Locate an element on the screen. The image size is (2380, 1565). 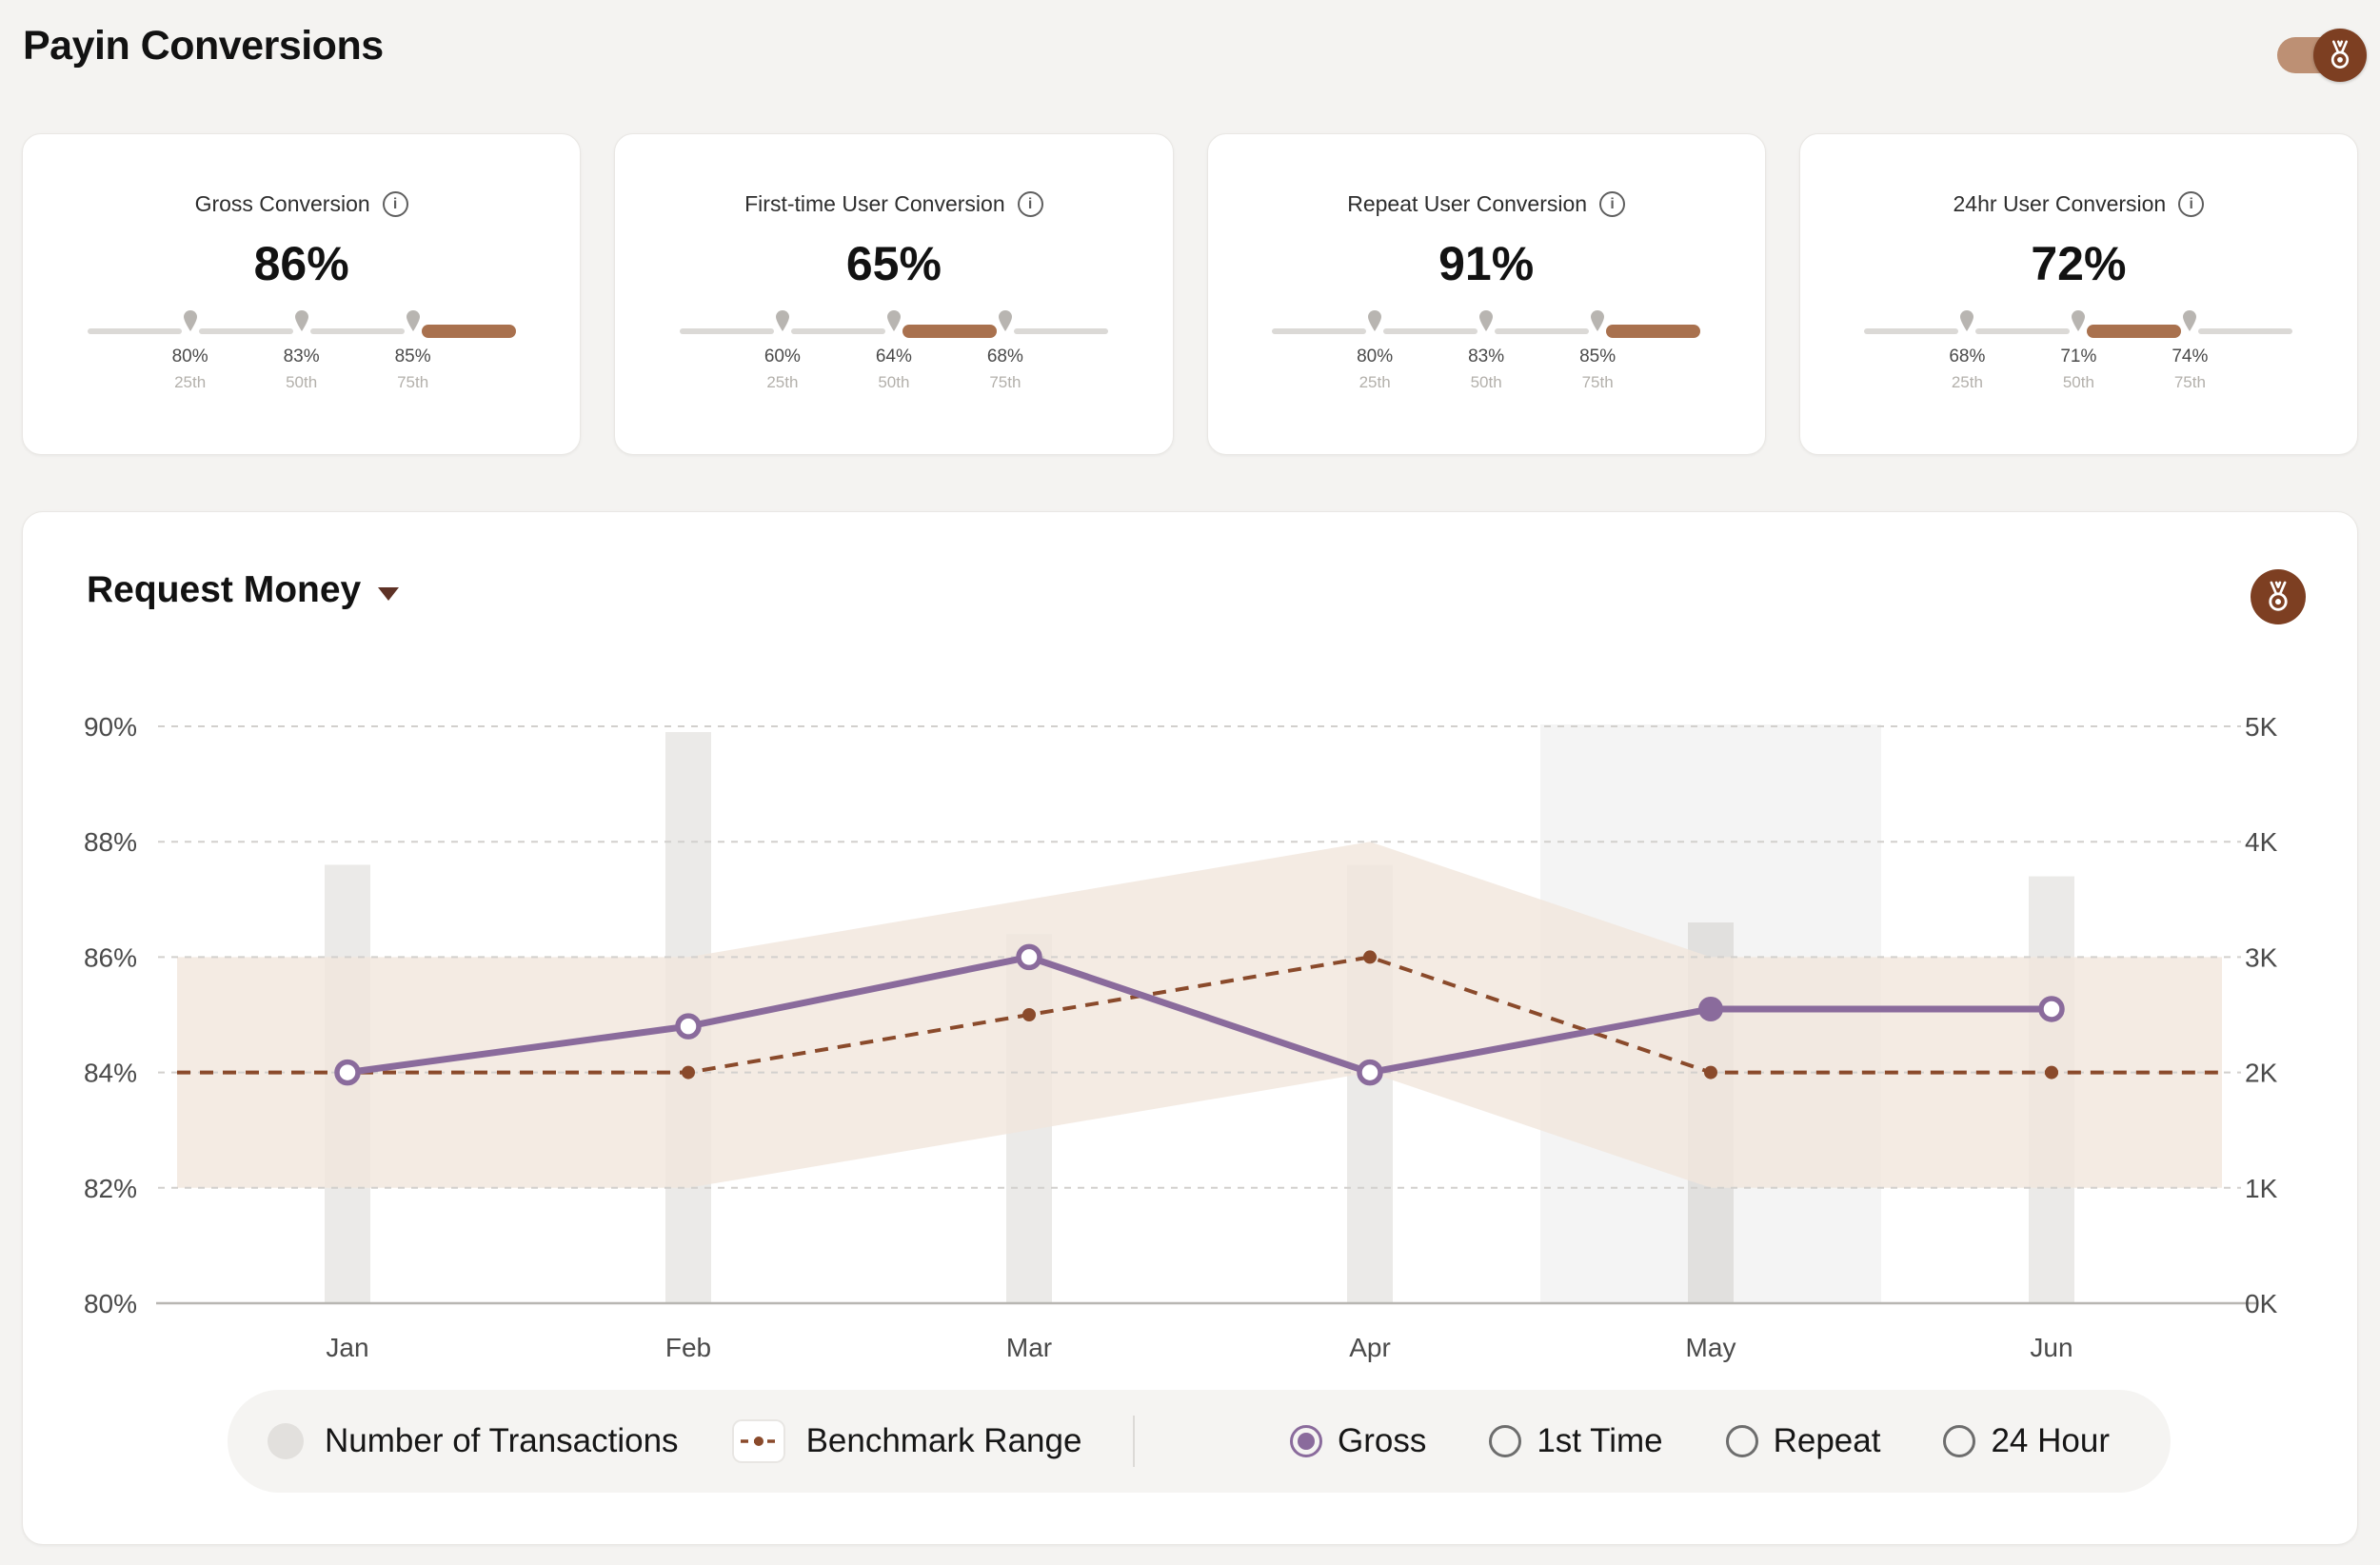
metric-dropdown: Request Money is located at coordinates (243, 590).